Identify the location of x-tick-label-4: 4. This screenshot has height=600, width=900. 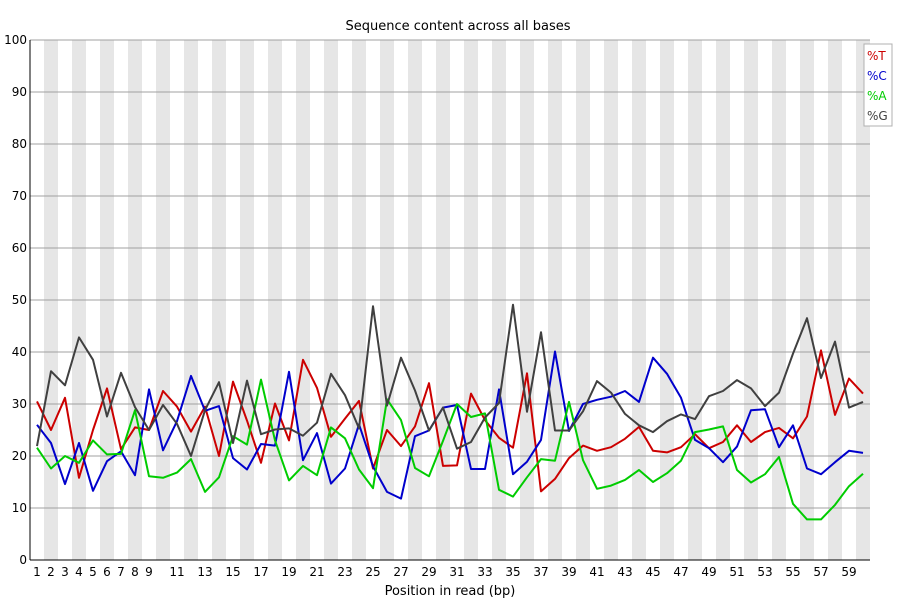
(79, 572).